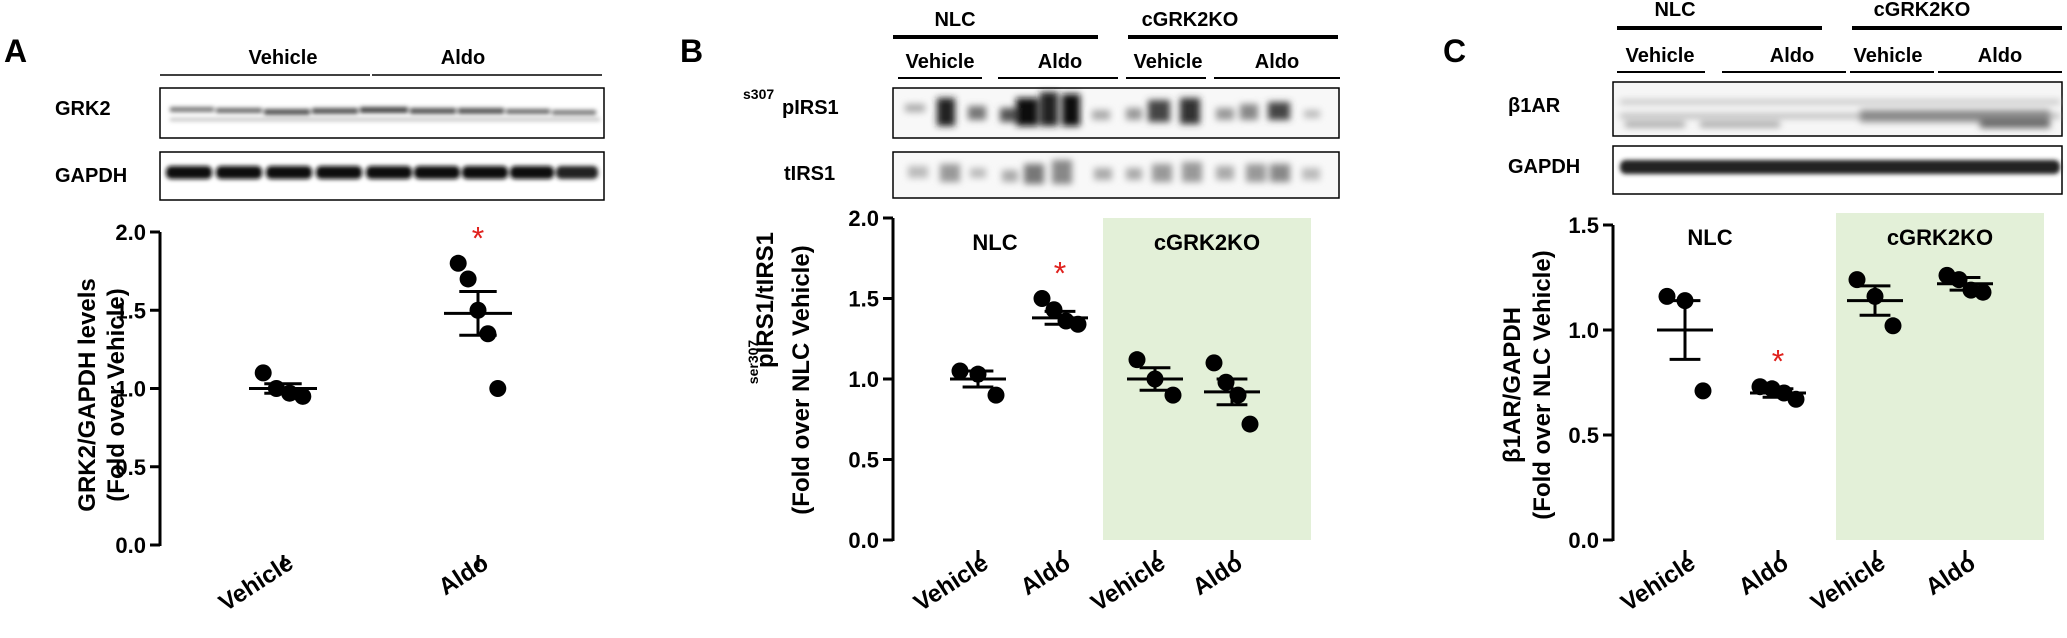 This screenshot has height=638, width=2067. What do you see at coordinates (91, 176) in the screenshot?
I see `blot-a-protein-gapdh: GAPDH` at bounding box center [91, 176].